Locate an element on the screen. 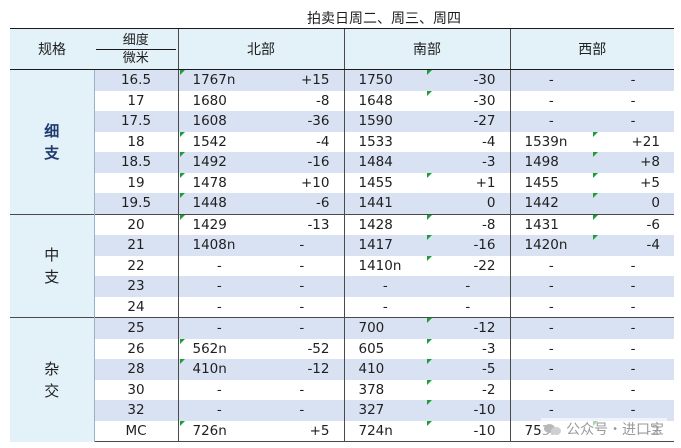  table-row: 24- - - - - - is located at coordinates (342, 307).